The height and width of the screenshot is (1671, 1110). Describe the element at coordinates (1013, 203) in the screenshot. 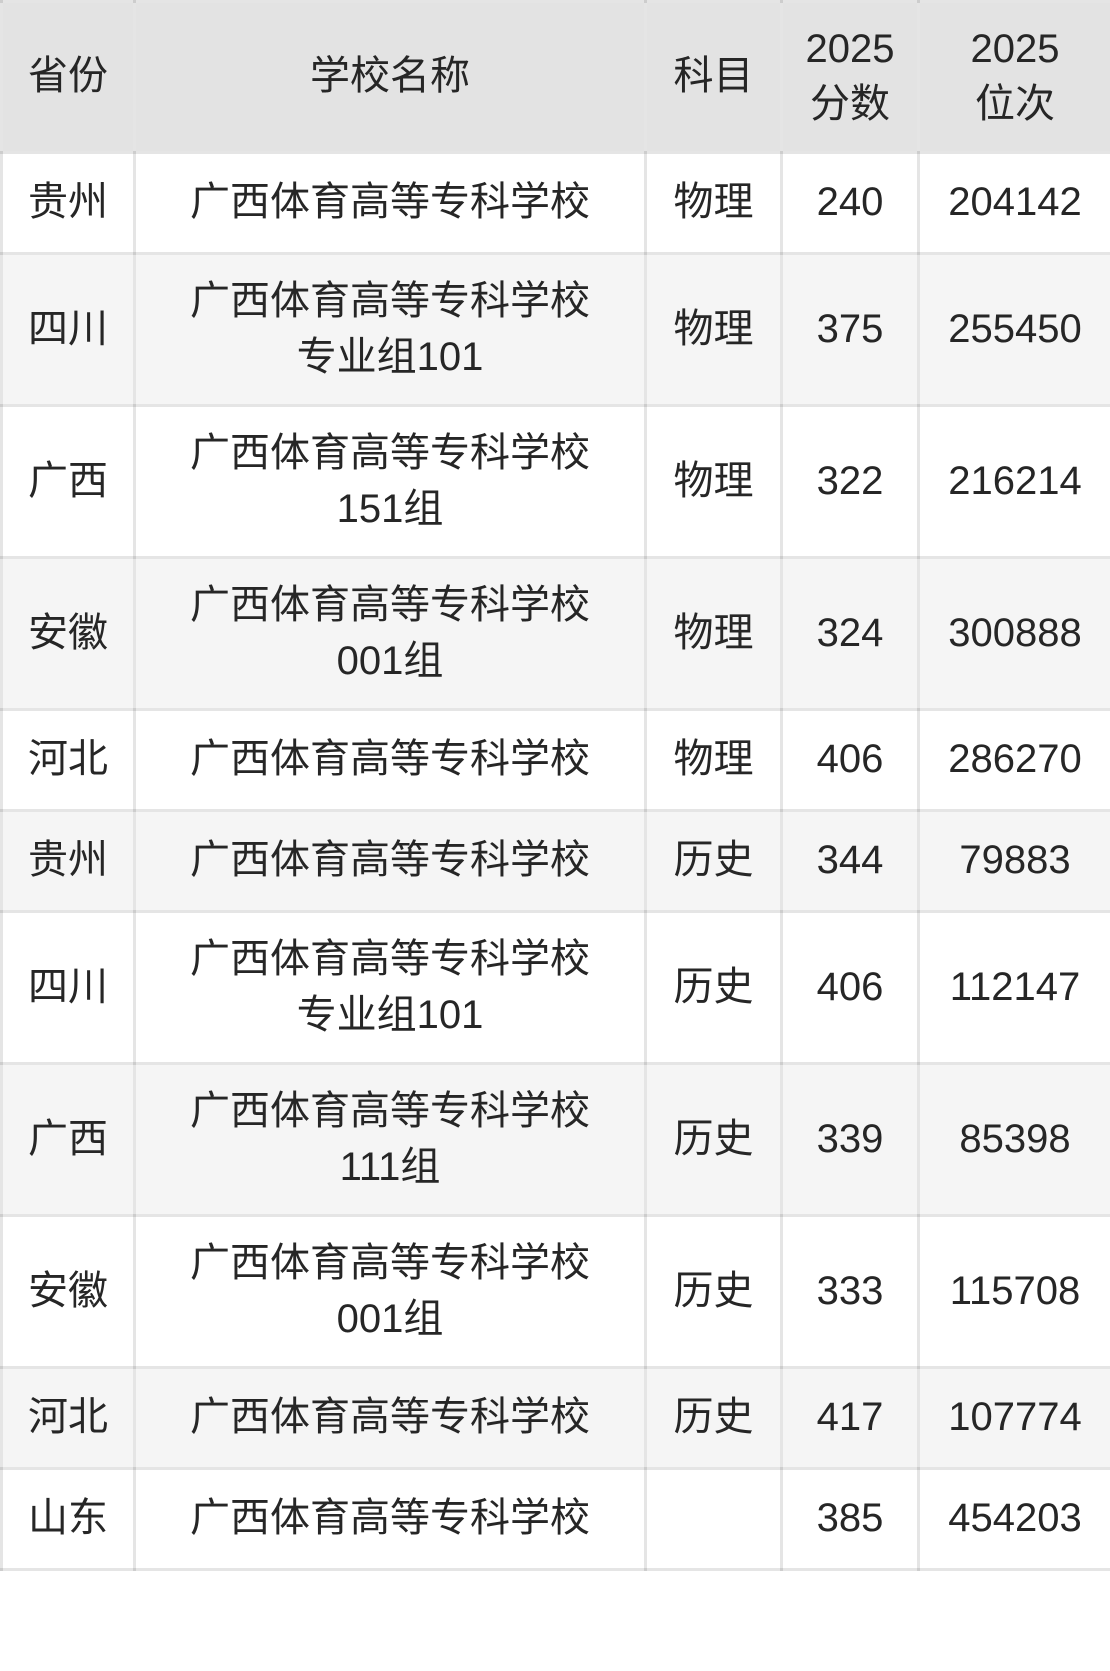

I see `cell-rank-2025: 204142` at that location.